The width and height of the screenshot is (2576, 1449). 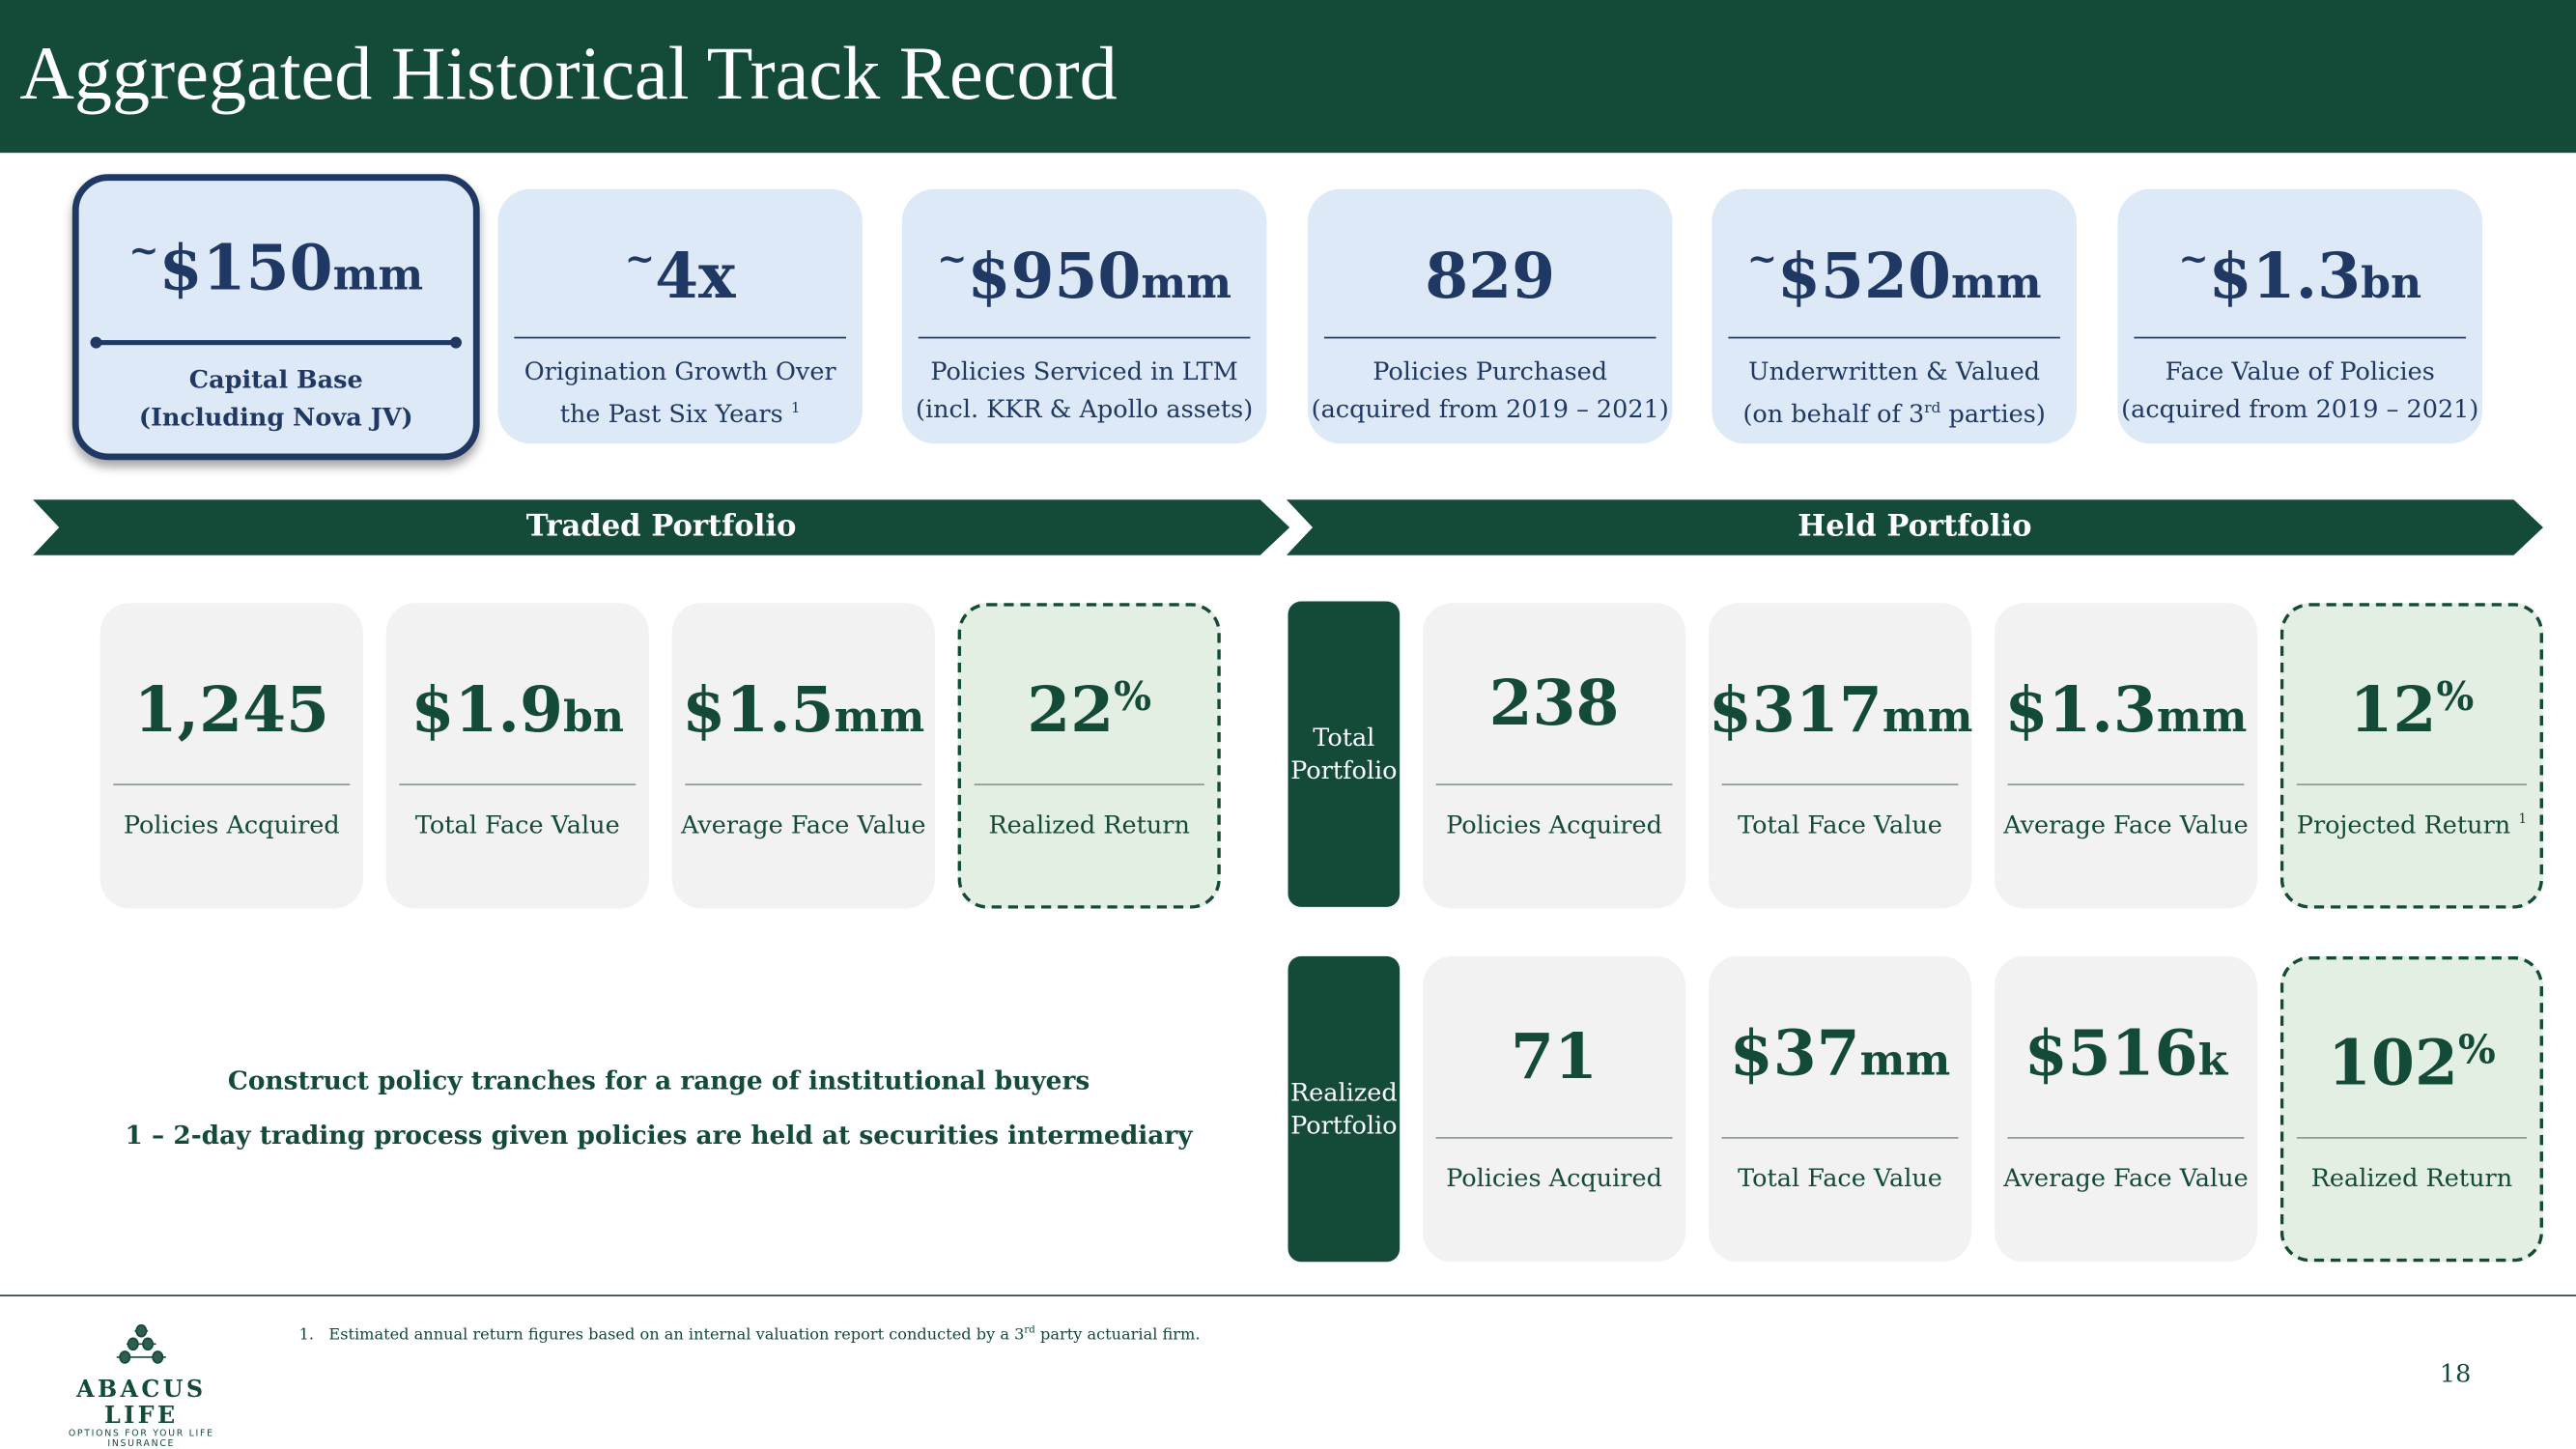 What do you see at coordinates (803, 756) in the screenshot?
I see `traded-card-average-face: $1.5mm Average Face Value` at bounding box center [803, 756].